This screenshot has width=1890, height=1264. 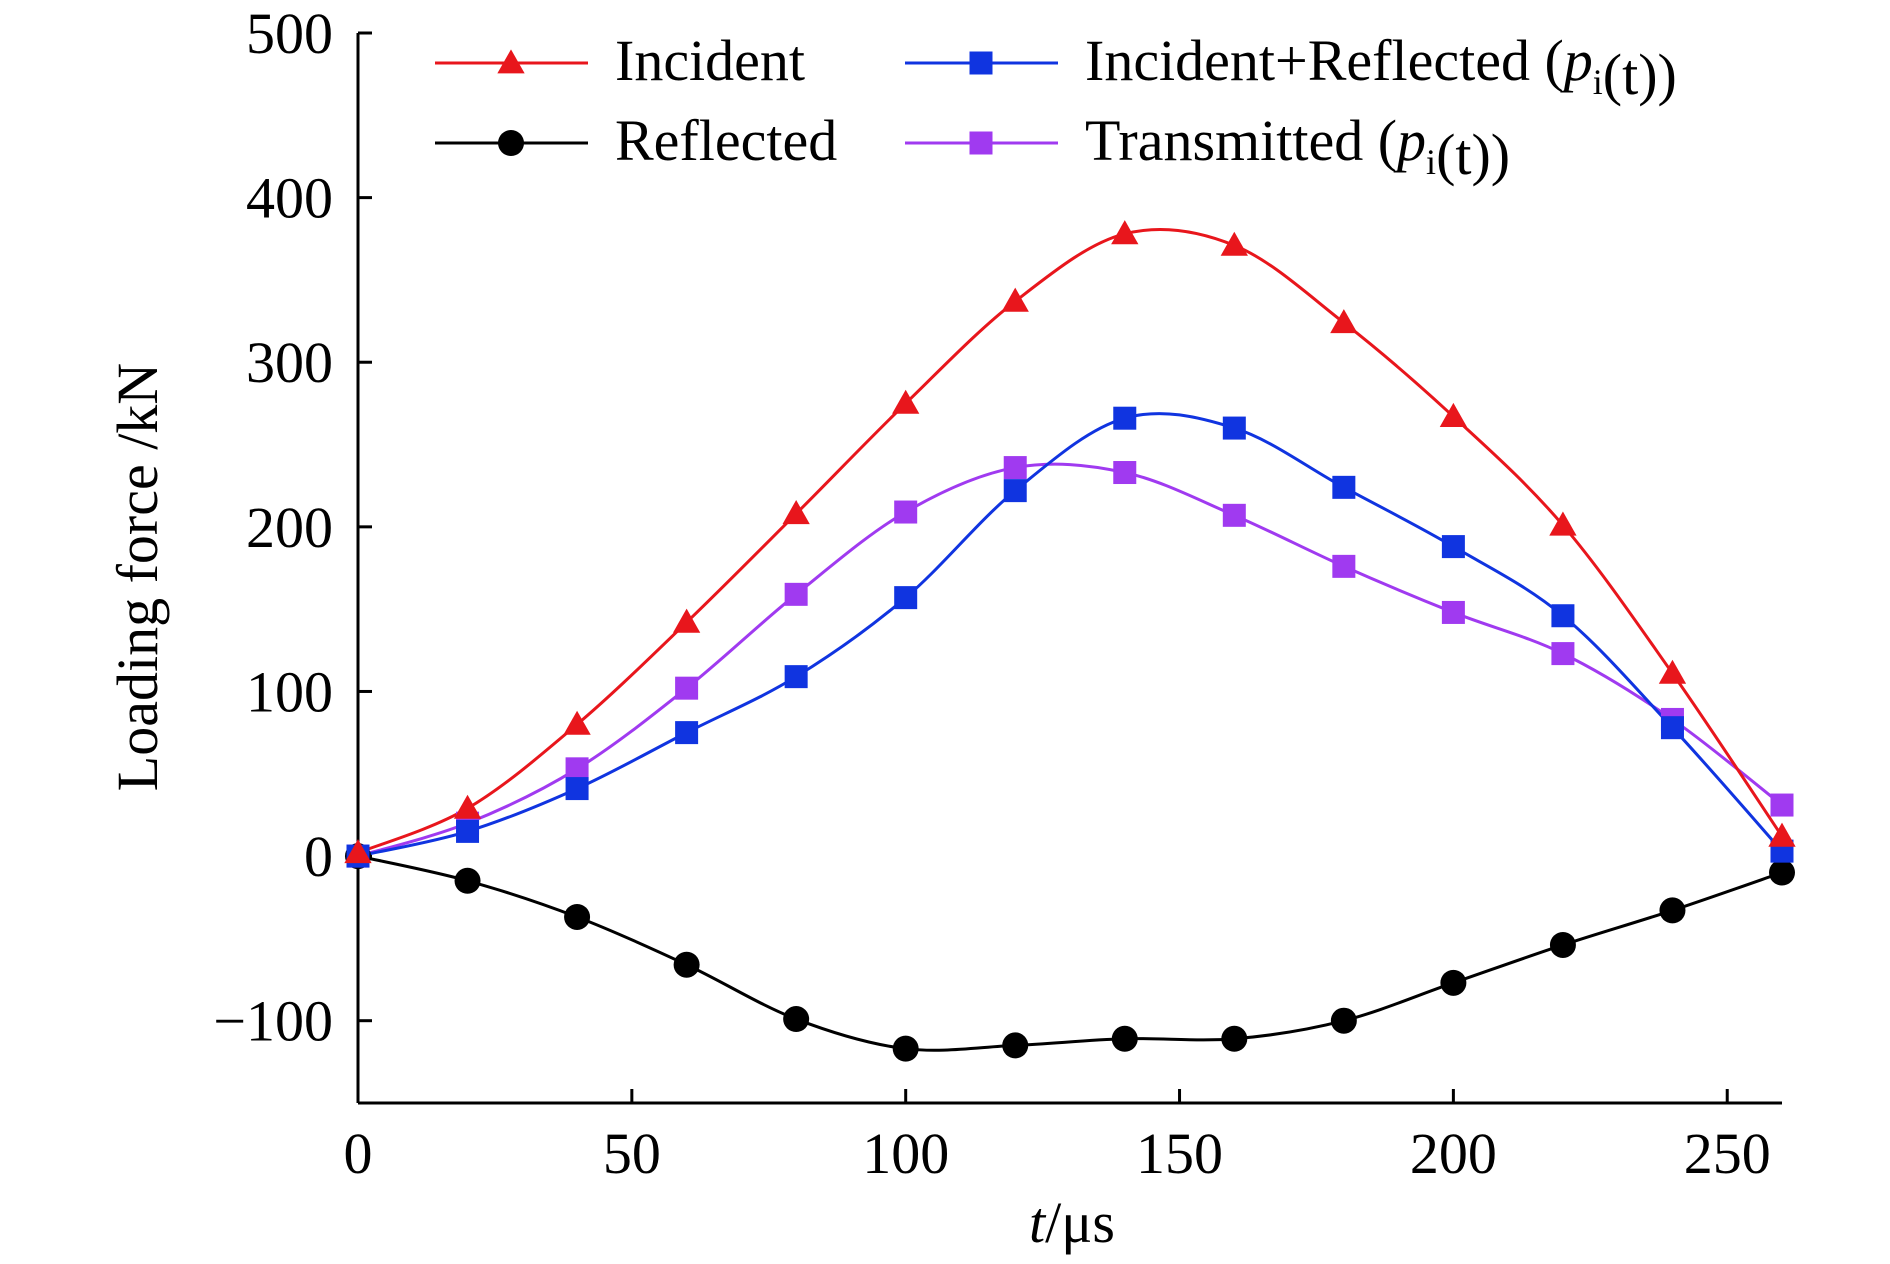 What do you see at coordinates (905, 1153) in the screenshot?
I see `x-tick-label: 100` at bounding box center [905, 1153].